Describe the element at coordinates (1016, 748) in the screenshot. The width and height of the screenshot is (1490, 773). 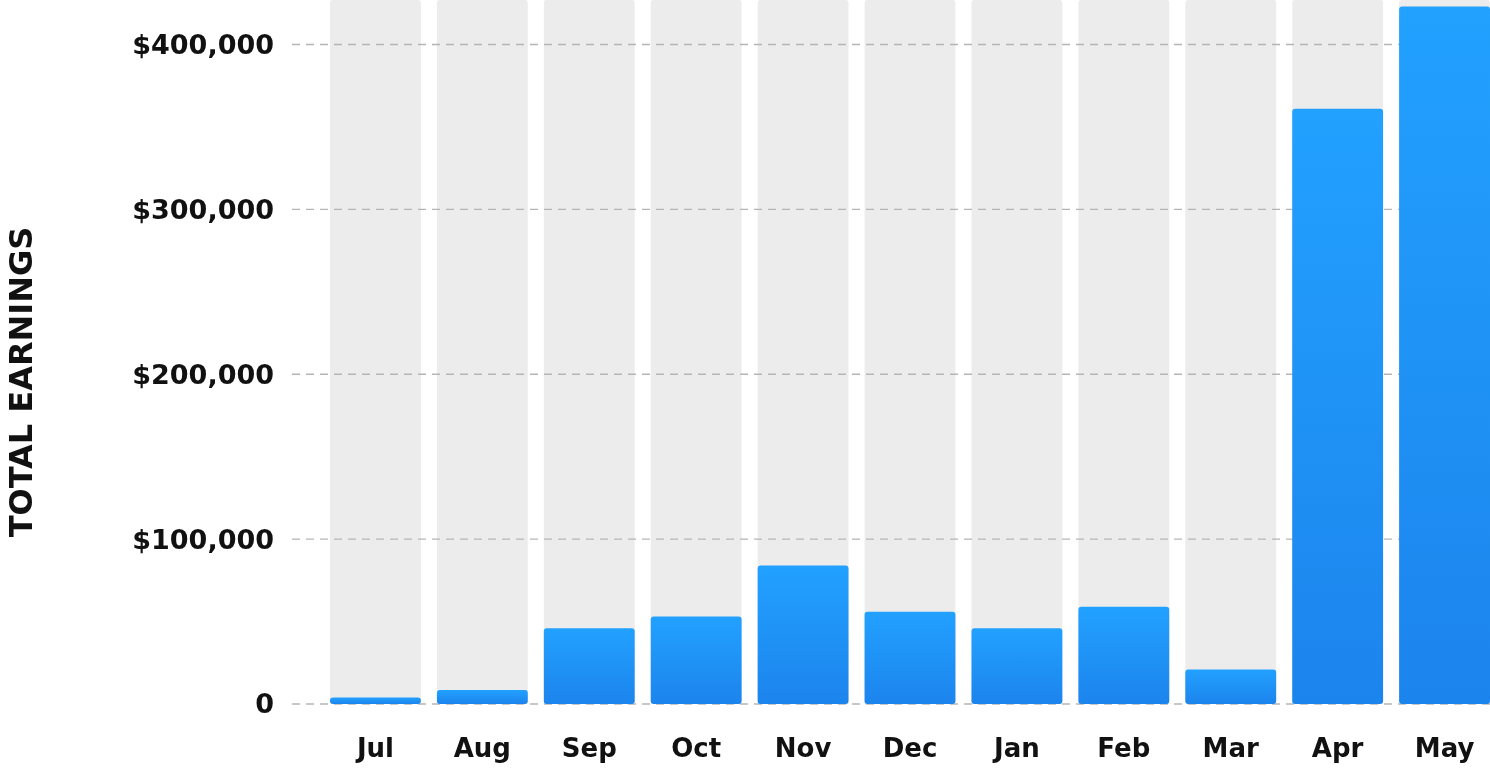
I see `x-tick-label: Jan` at that location.